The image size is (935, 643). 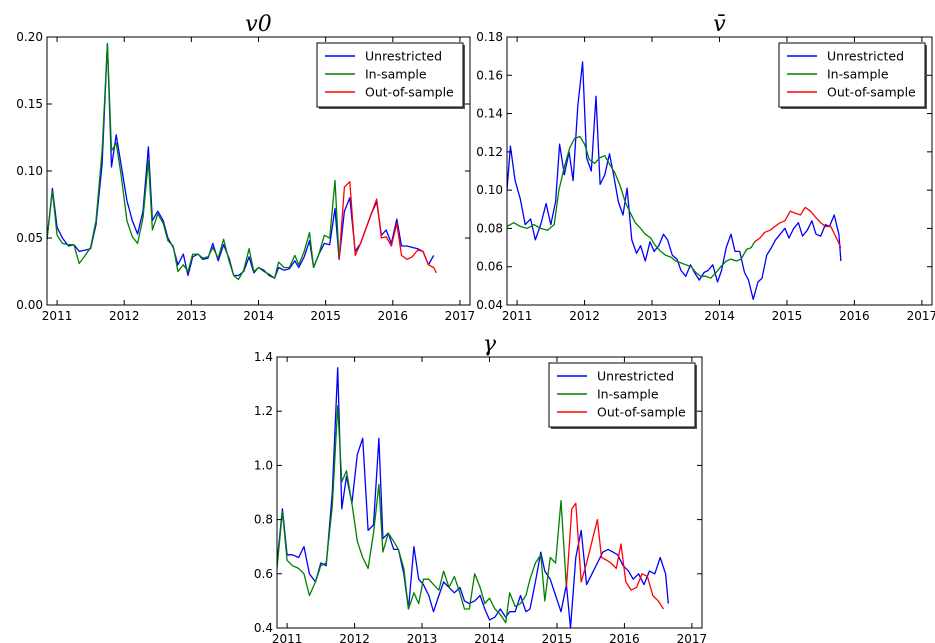 What do you see at coordinates (258, 24) in the screenshot?
I see `chart-title: v0` at bounding box center [258, 24].